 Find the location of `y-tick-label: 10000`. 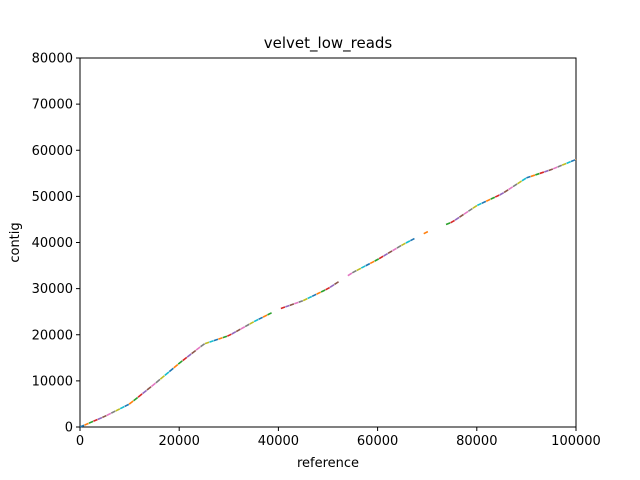

y-tick-label: 10000 is located at coordinates (52, 381).